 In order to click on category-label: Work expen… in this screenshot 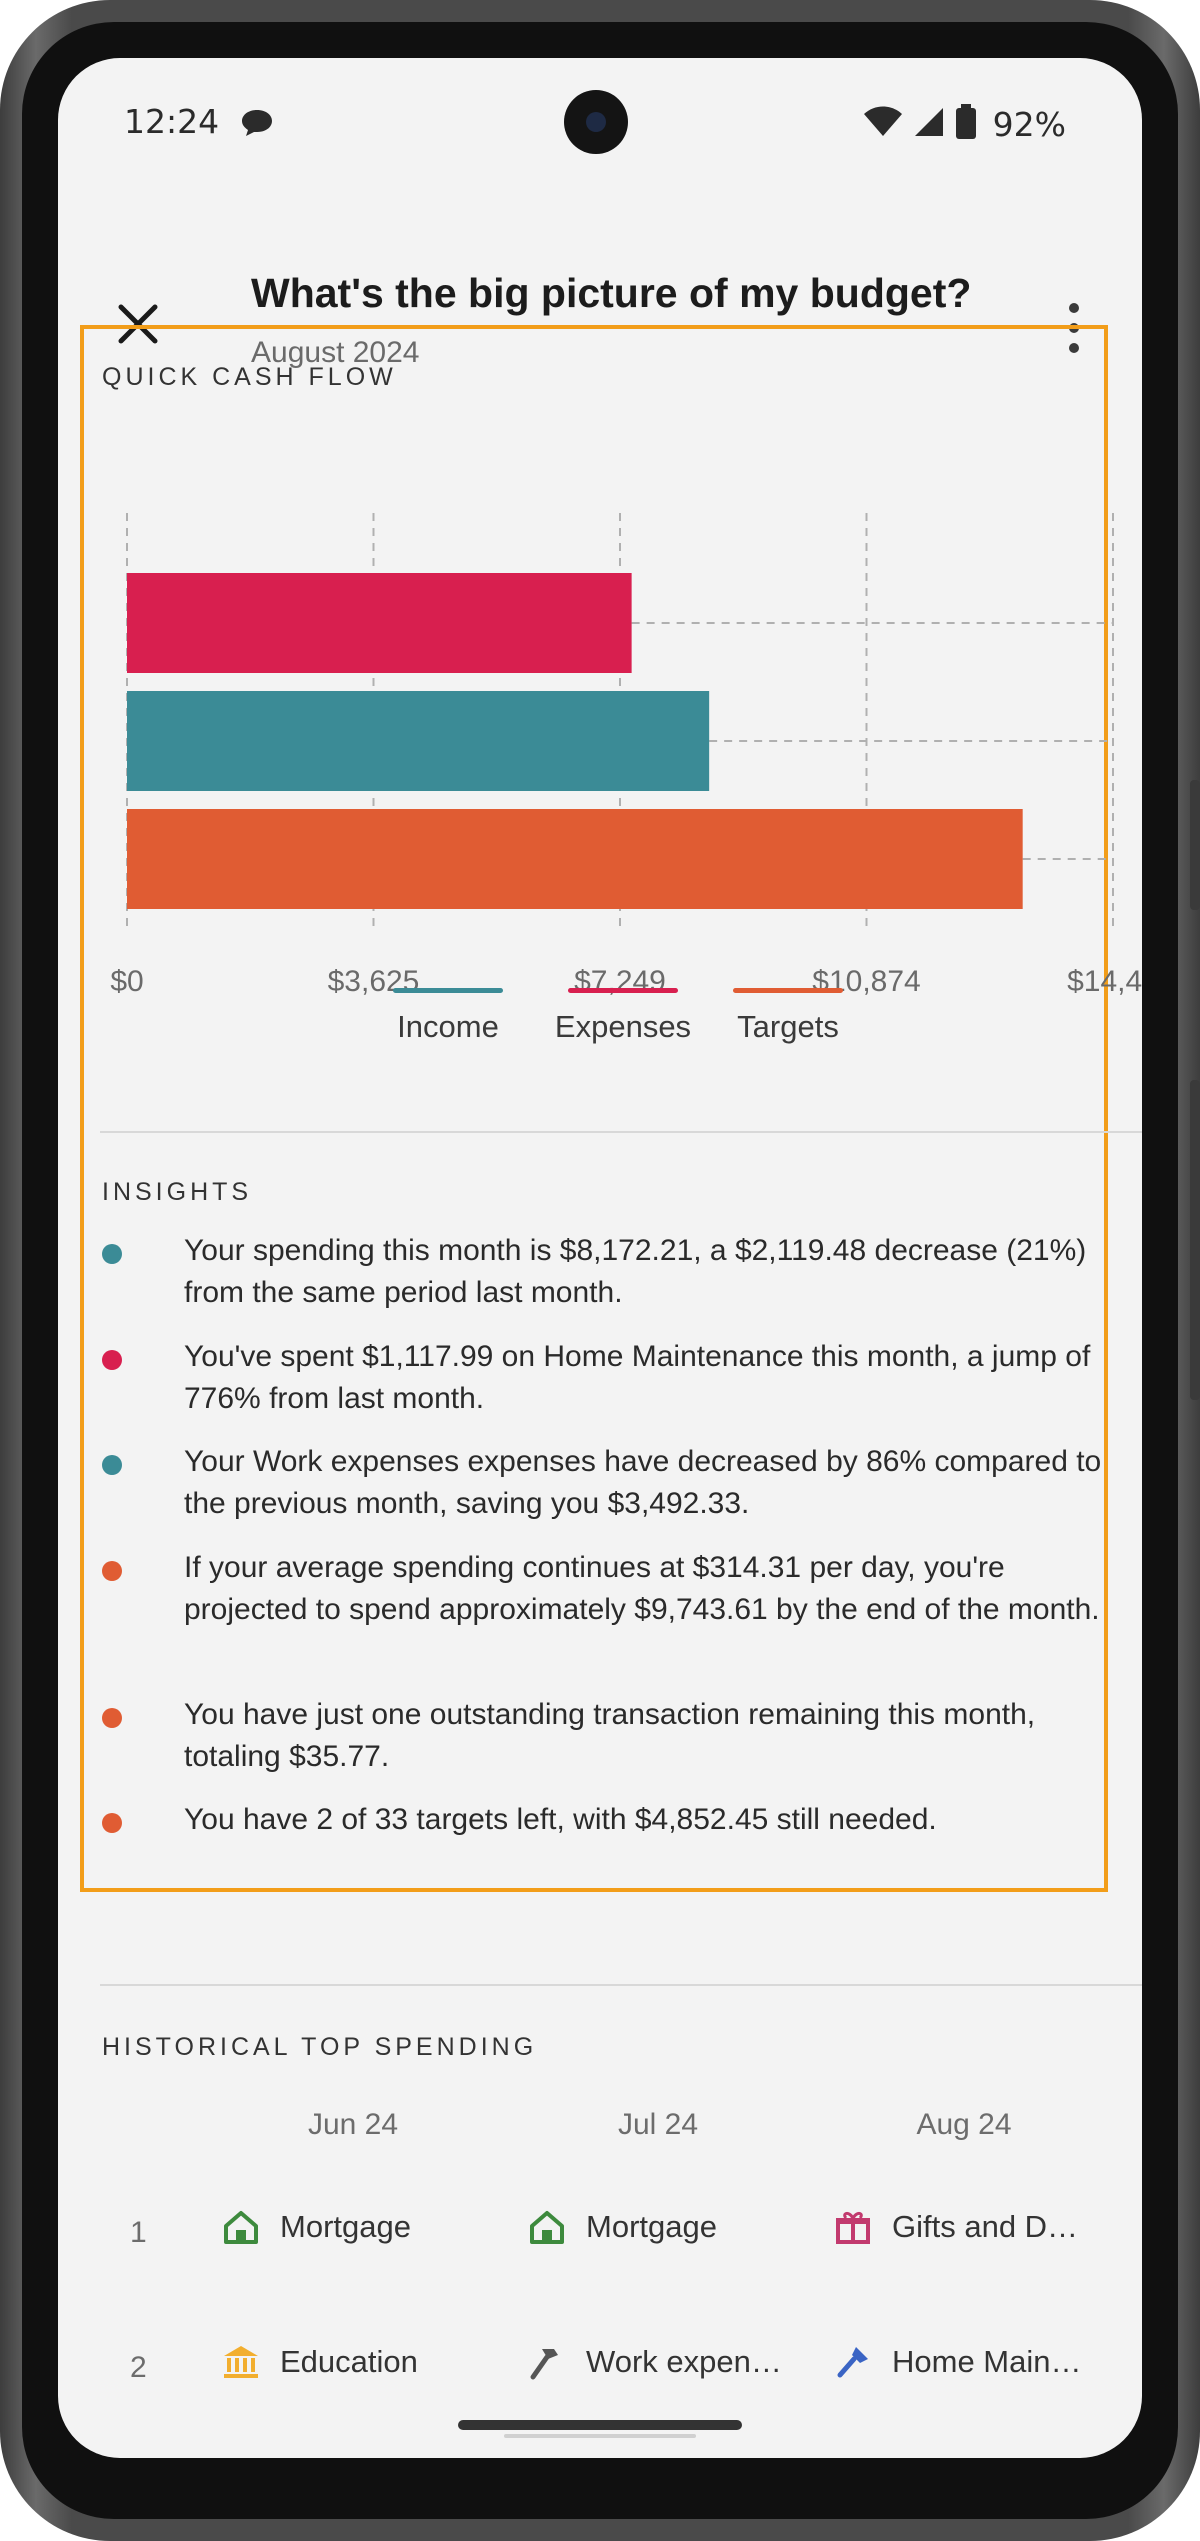, I will do `click(684, 2361)`.